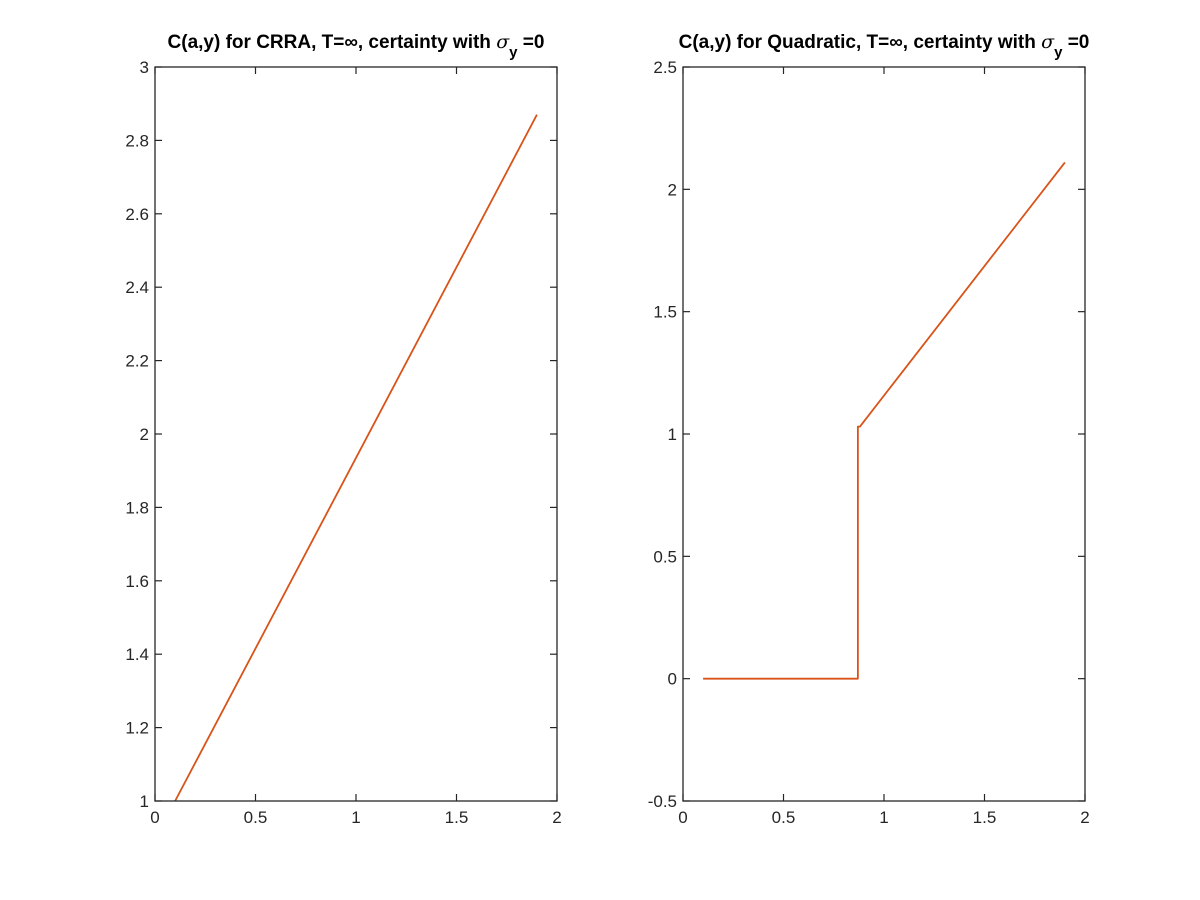  Describe the element at coordinates (256, 817) in the screenshot. I see `chart-crra-x-tick-label: 0.5` at that location.